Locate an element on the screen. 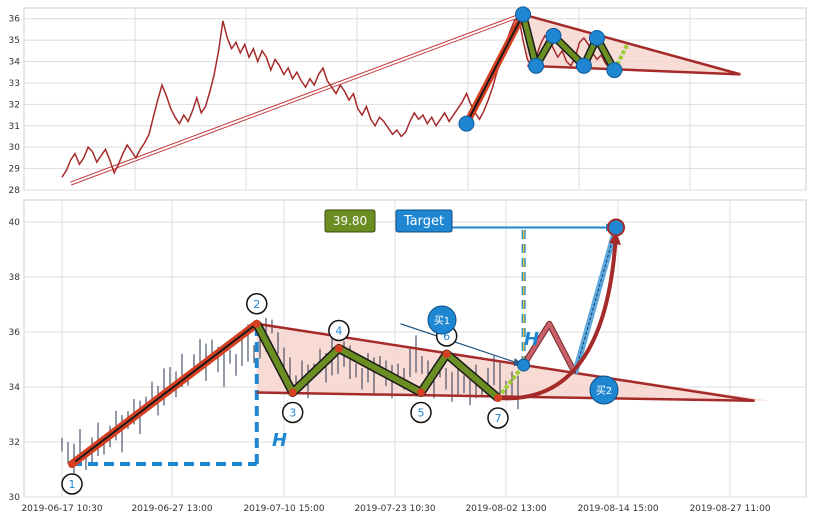 This screenshot has height=520, width=813. buy1-marker: 买1 is located at coordinates (442, 320).